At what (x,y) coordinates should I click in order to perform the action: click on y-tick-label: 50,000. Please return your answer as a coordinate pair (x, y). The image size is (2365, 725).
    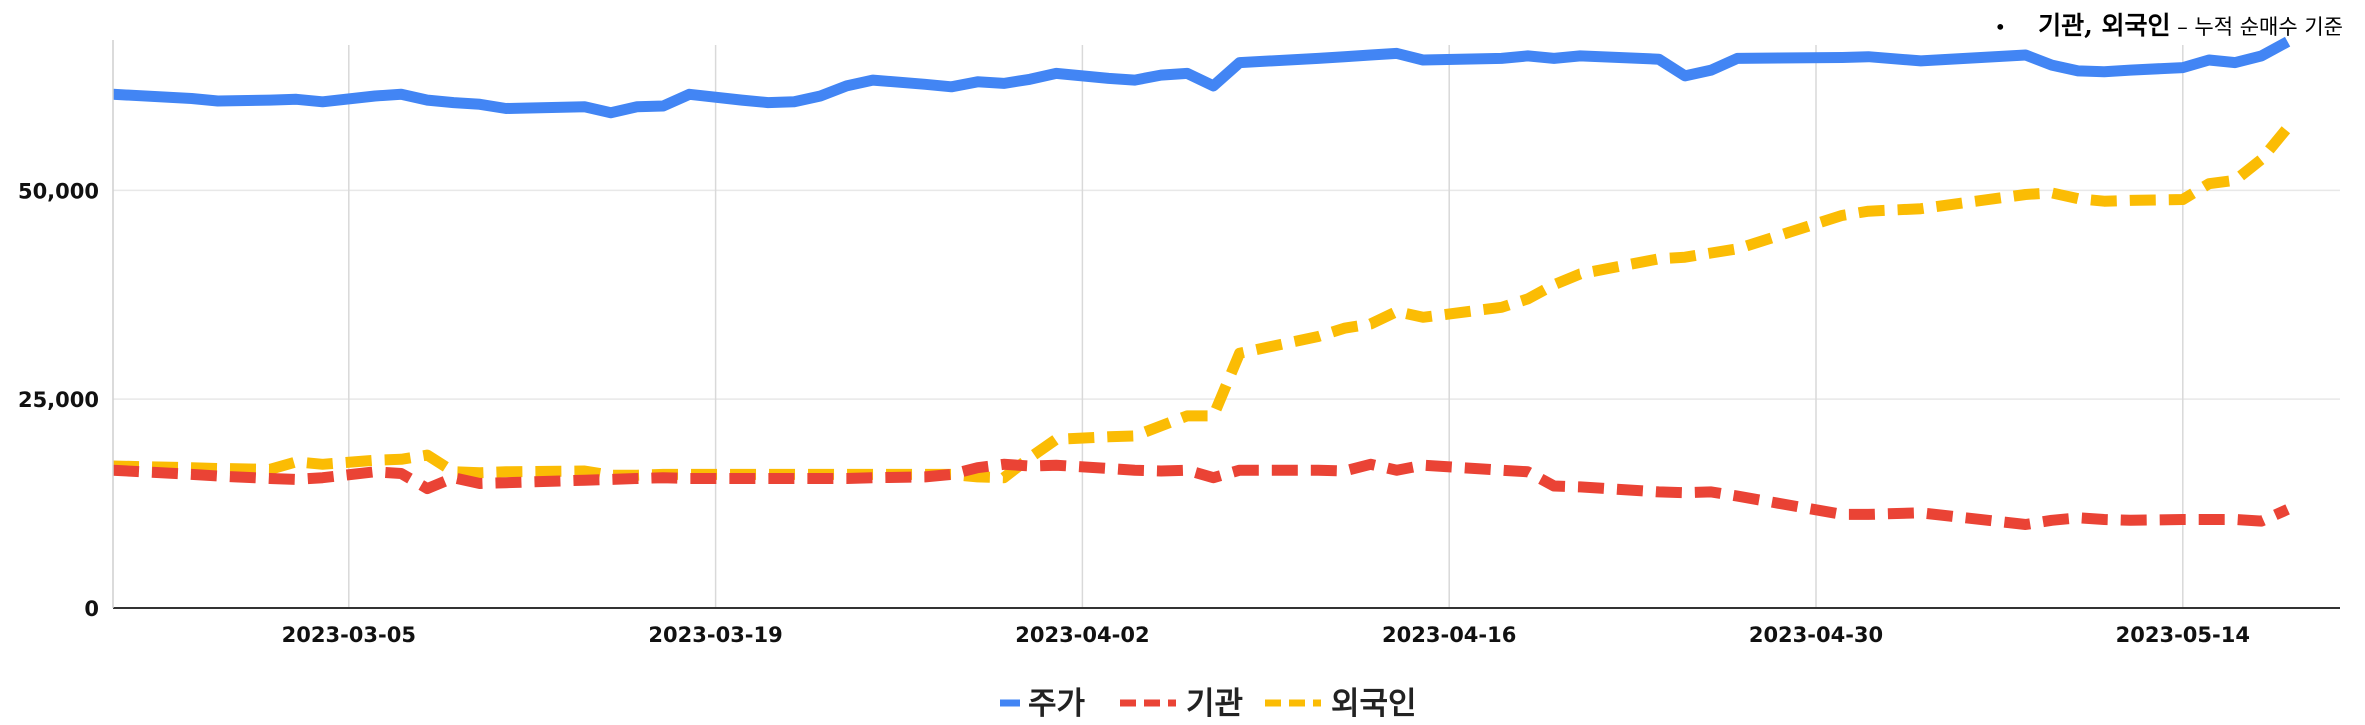
    Looking at the image, I should click on (58, 191).